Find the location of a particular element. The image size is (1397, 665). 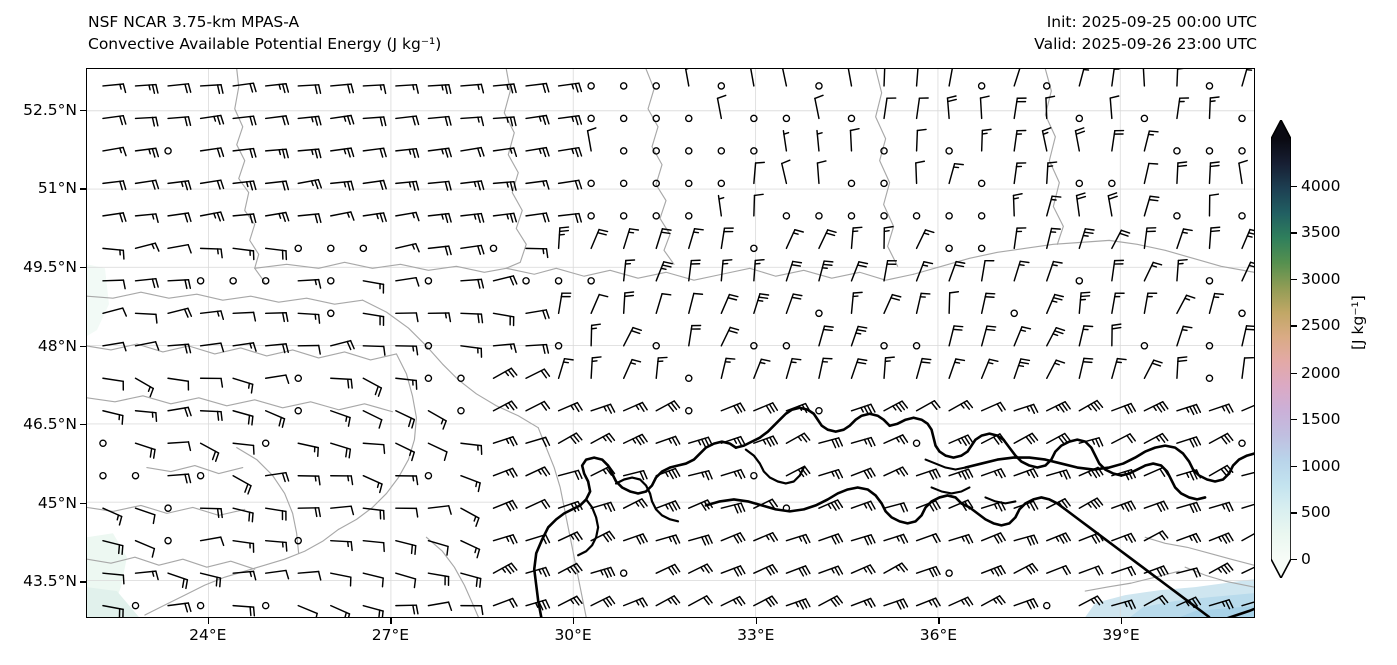

y-tick-label: 45°N is located at coordinates (57, 502).